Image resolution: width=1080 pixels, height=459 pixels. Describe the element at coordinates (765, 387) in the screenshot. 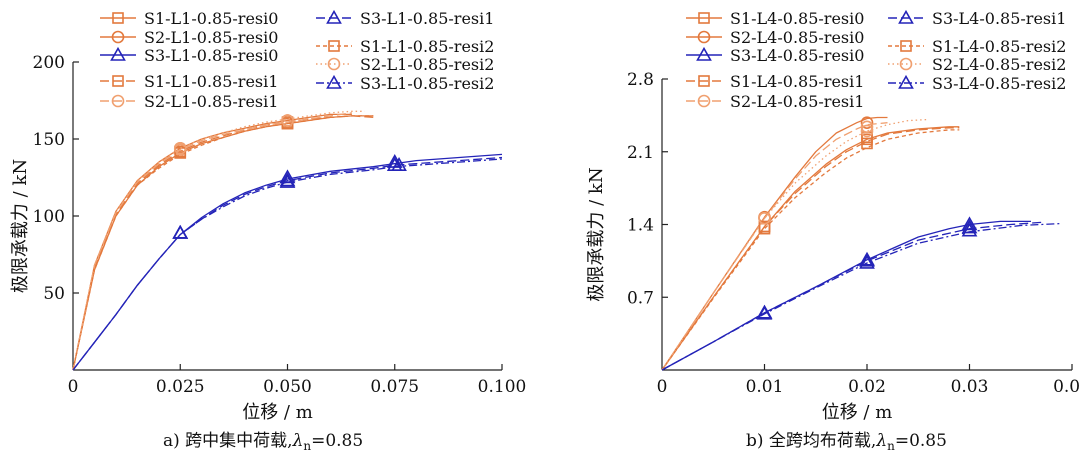

I see `x-tick-label: 0.01` at that location.